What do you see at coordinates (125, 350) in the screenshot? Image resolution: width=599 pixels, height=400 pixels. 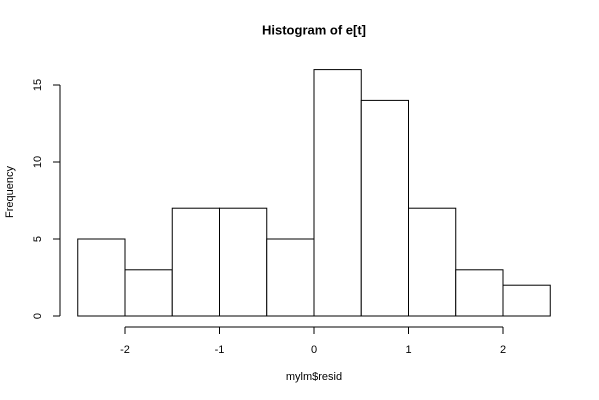 I see `x-tick-label: -2` at bounding box center [125, 350].